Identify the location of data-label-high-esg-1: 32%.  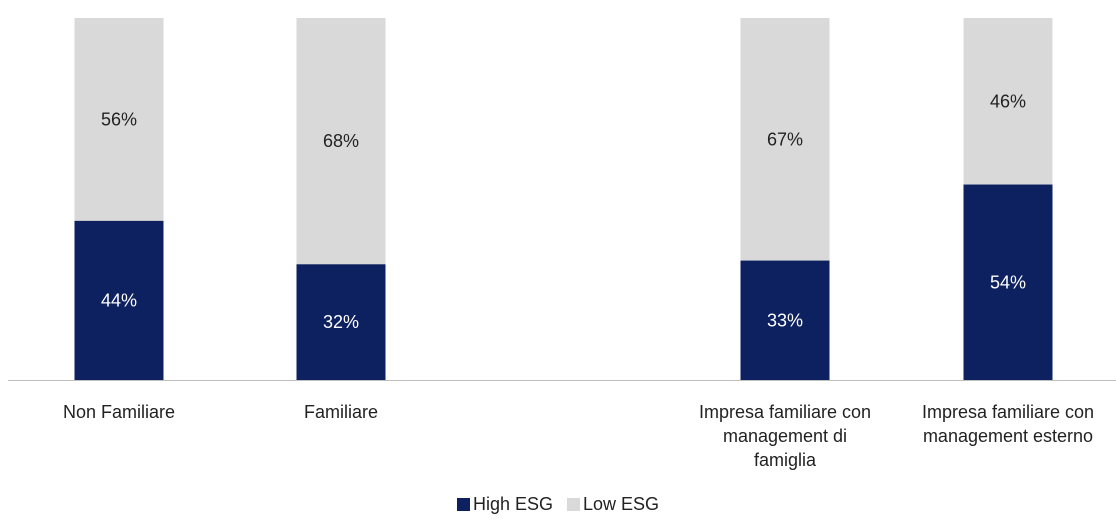
(341, 322).